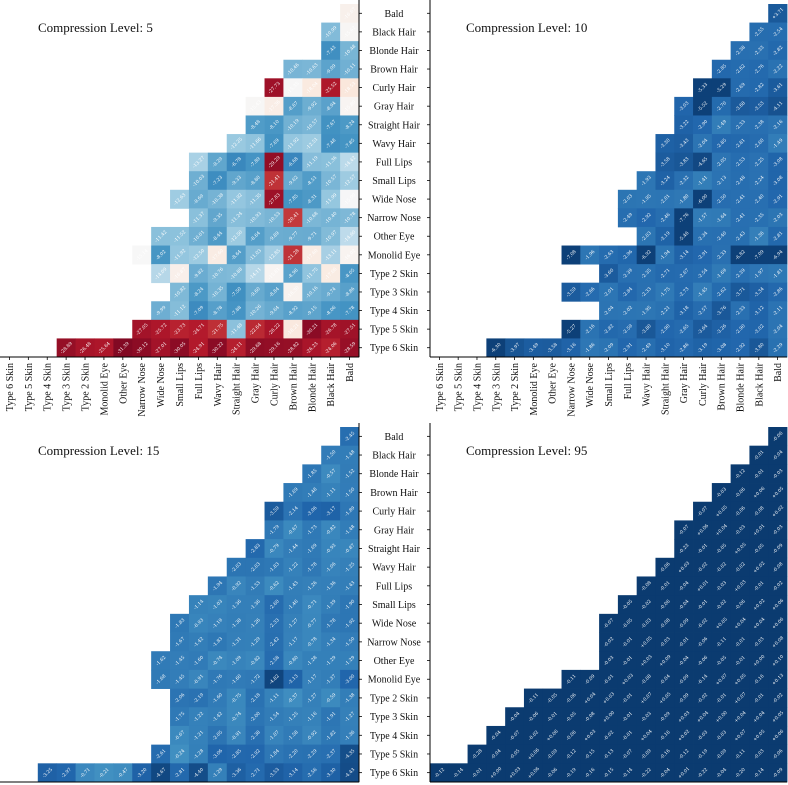  I want to click on column-label: Wide Nose, so click(590, 384).